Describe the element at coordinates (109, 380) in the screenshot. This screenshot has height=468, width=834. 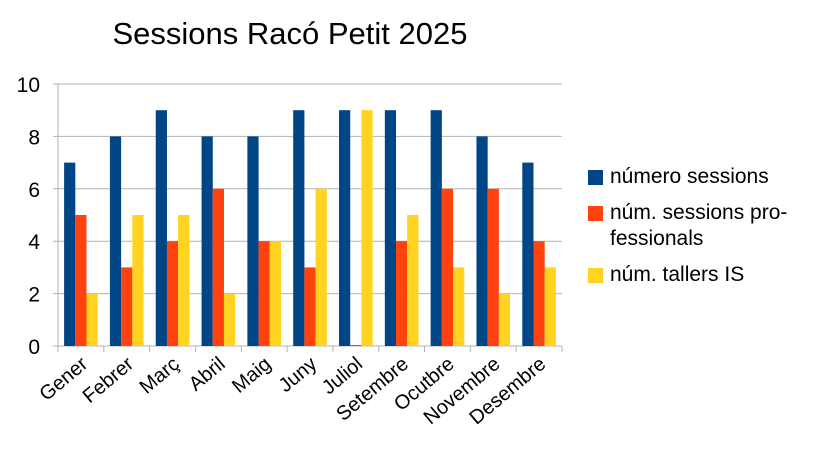
I see `x-tick-label: Febrer` at that location.